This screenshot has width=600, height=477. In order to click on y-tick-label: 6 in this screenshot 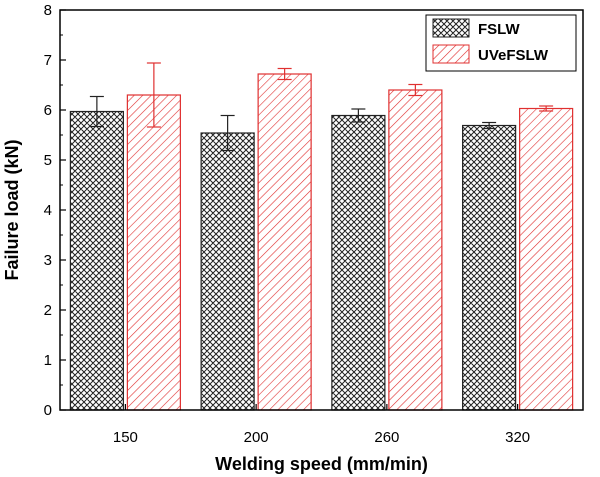, I will do `click(48, 110)`.